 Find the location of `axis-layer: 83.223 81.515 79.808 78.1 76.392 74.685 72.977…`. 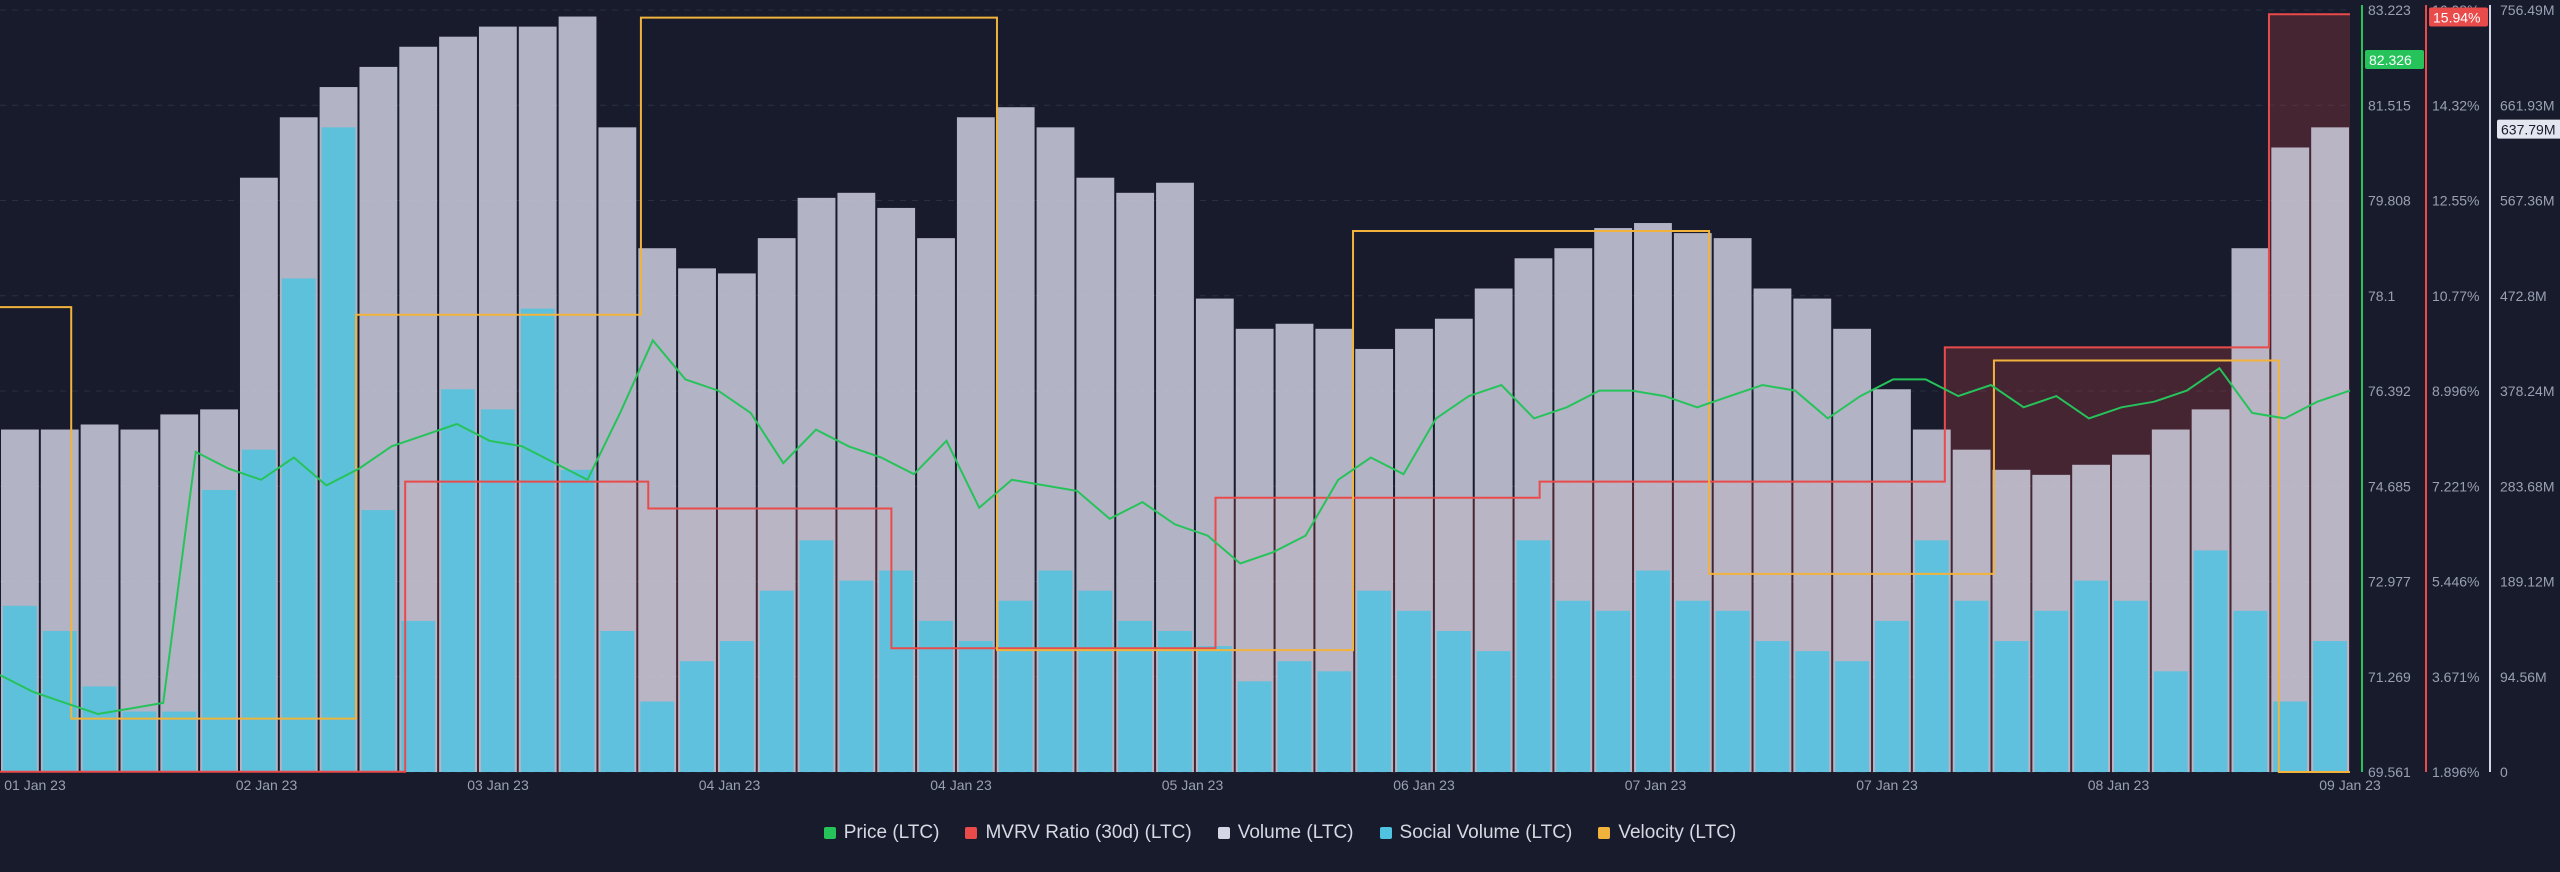

axis-layer: 83.223 81.515 79.808 78.1 76.392 74.685 72.977… is located at coordinates (2460, 391).